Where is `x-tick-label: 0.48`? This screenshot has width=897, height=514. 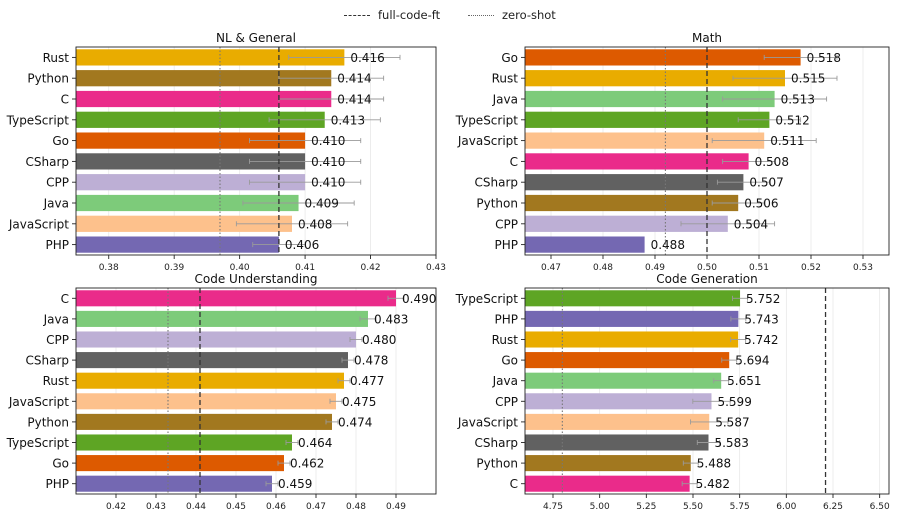 x-tick-label: 0.48 is located at coordinates (603, 268).